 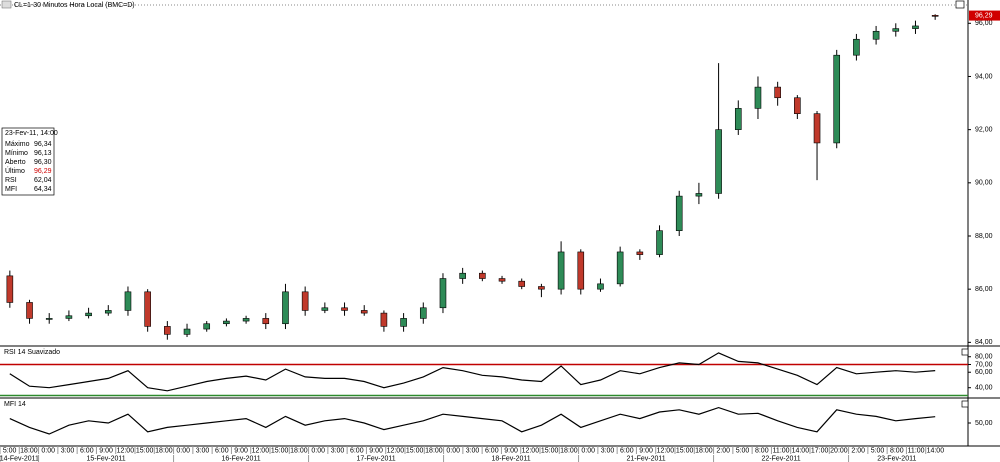 What do you see at coordinates (105, 458) in the screenshot?
I see `date-label: 15-Fev-2011` at bounding box center [105, 458].